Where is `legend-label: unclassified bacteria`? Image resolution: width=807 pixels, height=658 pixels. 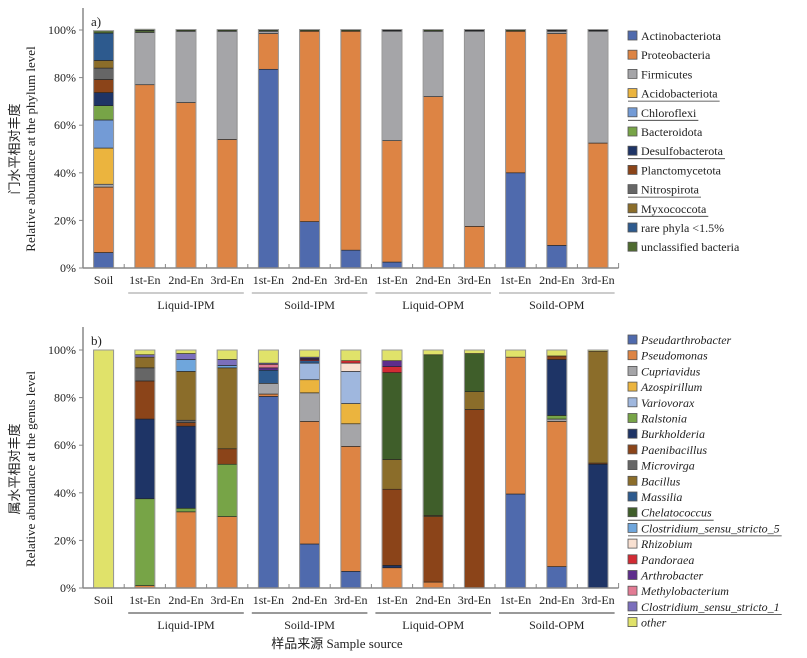
legend-label: unclassified bacteria is located at coordinates (690, 247).